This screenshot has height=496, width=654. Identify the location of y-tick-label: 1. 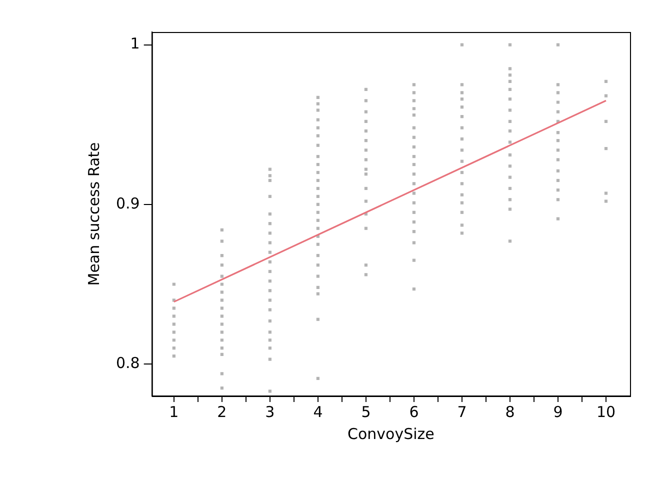
(135, 43).